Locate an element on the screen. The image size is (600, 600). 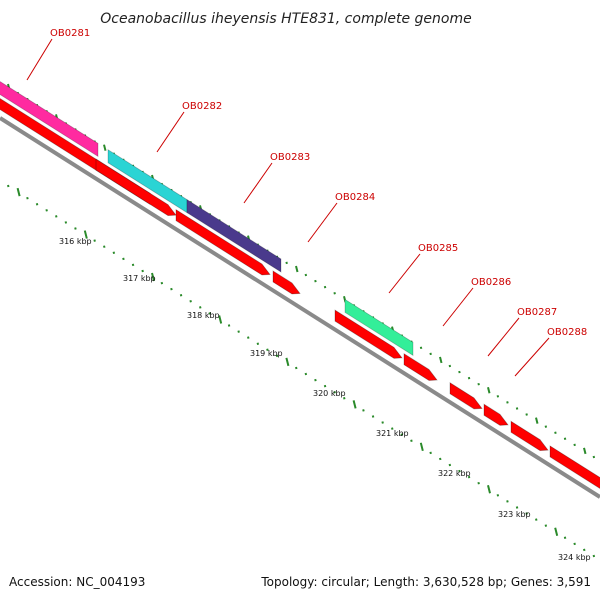
gene-band-ob0283 is located at coordinates (234, 235).